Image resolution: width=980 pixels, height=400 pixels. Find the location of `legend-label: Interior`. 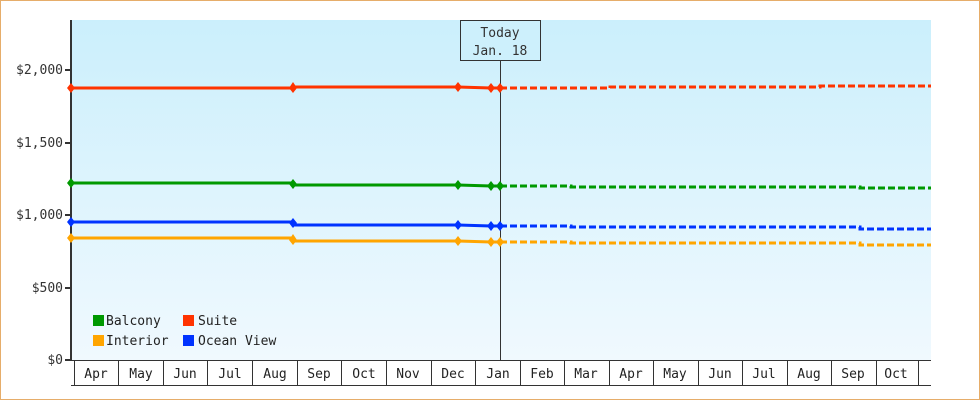

legend-label: Interior is located at coordinates (137, 341).